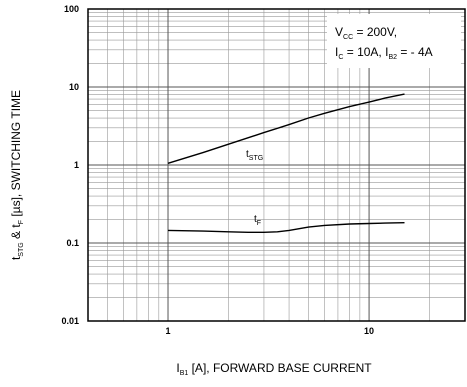 This screenshot has width=467, height=387. Describe the element at coordinates (254, 155) in the screenshot. I see `series-label-tstg: tSTG` at that location.